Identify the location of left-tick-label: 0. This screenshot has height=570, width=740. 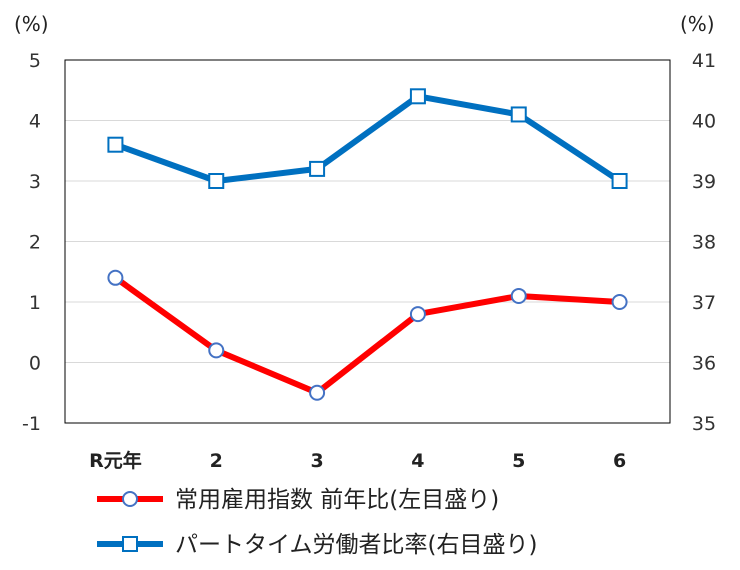
(35, 364).